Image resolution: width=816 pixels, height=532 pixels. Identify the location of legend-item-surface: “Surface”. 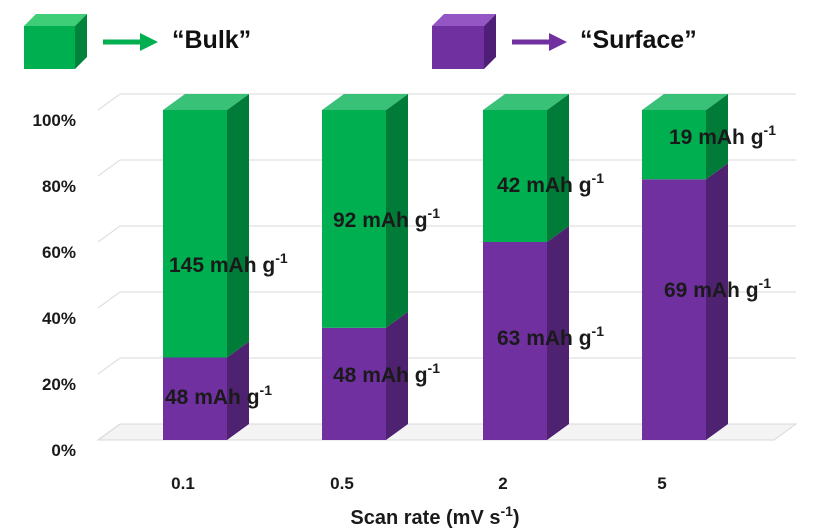
(564, 41).